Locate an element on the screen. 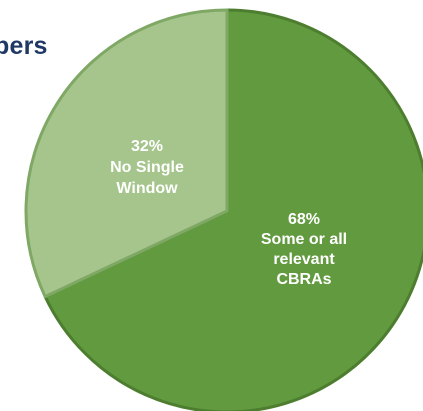 The height and width of the screenshot is (411, 423). slice-category-label: No Single is located at coordinates (147, 167).